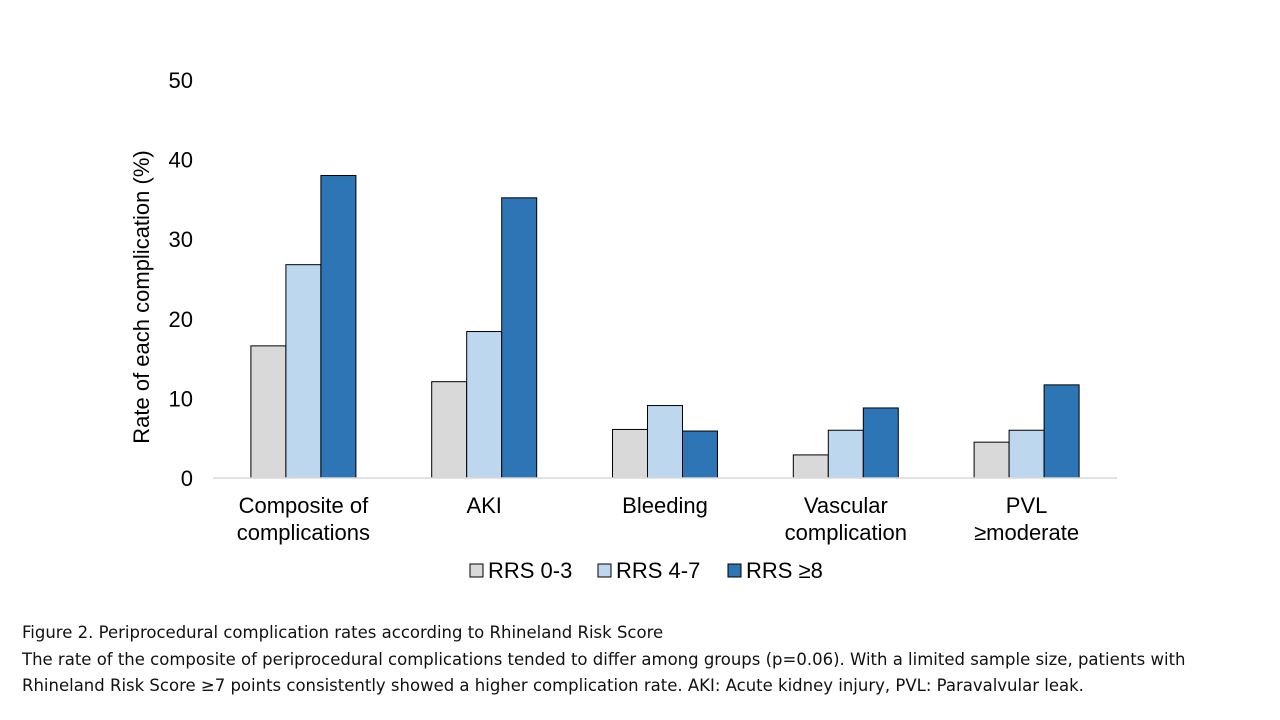 This screenshot has width=1280, height=720. What do you see at coordinates (181, 160) in the screenshot?
I see `y-tick-label: 40` at bounding box center [181, 160].